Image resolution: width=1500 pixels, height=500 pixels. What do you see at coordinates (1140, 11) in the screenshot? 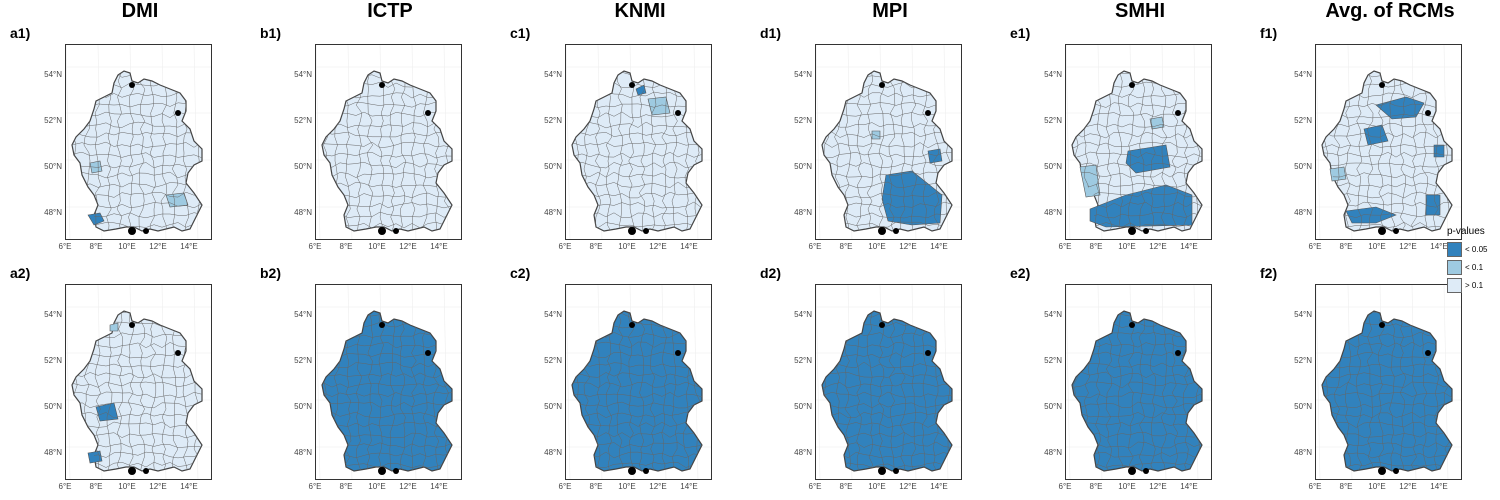
I see `model-title: SMHI` at bounding box center [1140, 11].